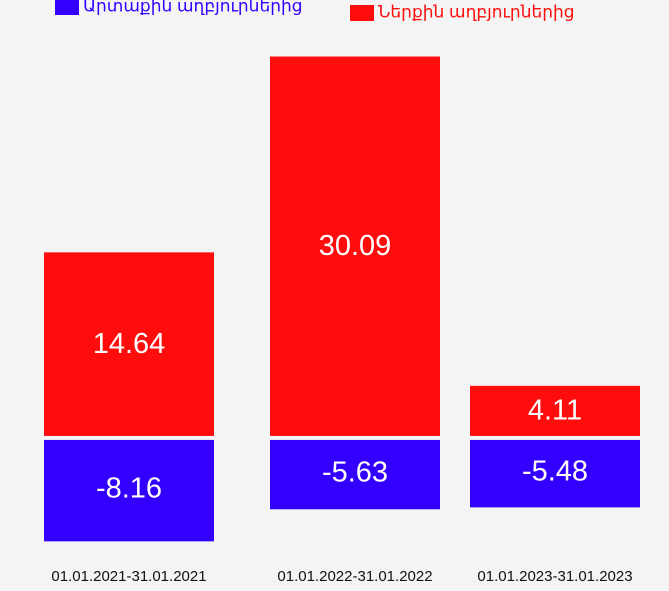  I want to click on legend-label: Արտաքին աղբյուրներից, so click(193, 7).